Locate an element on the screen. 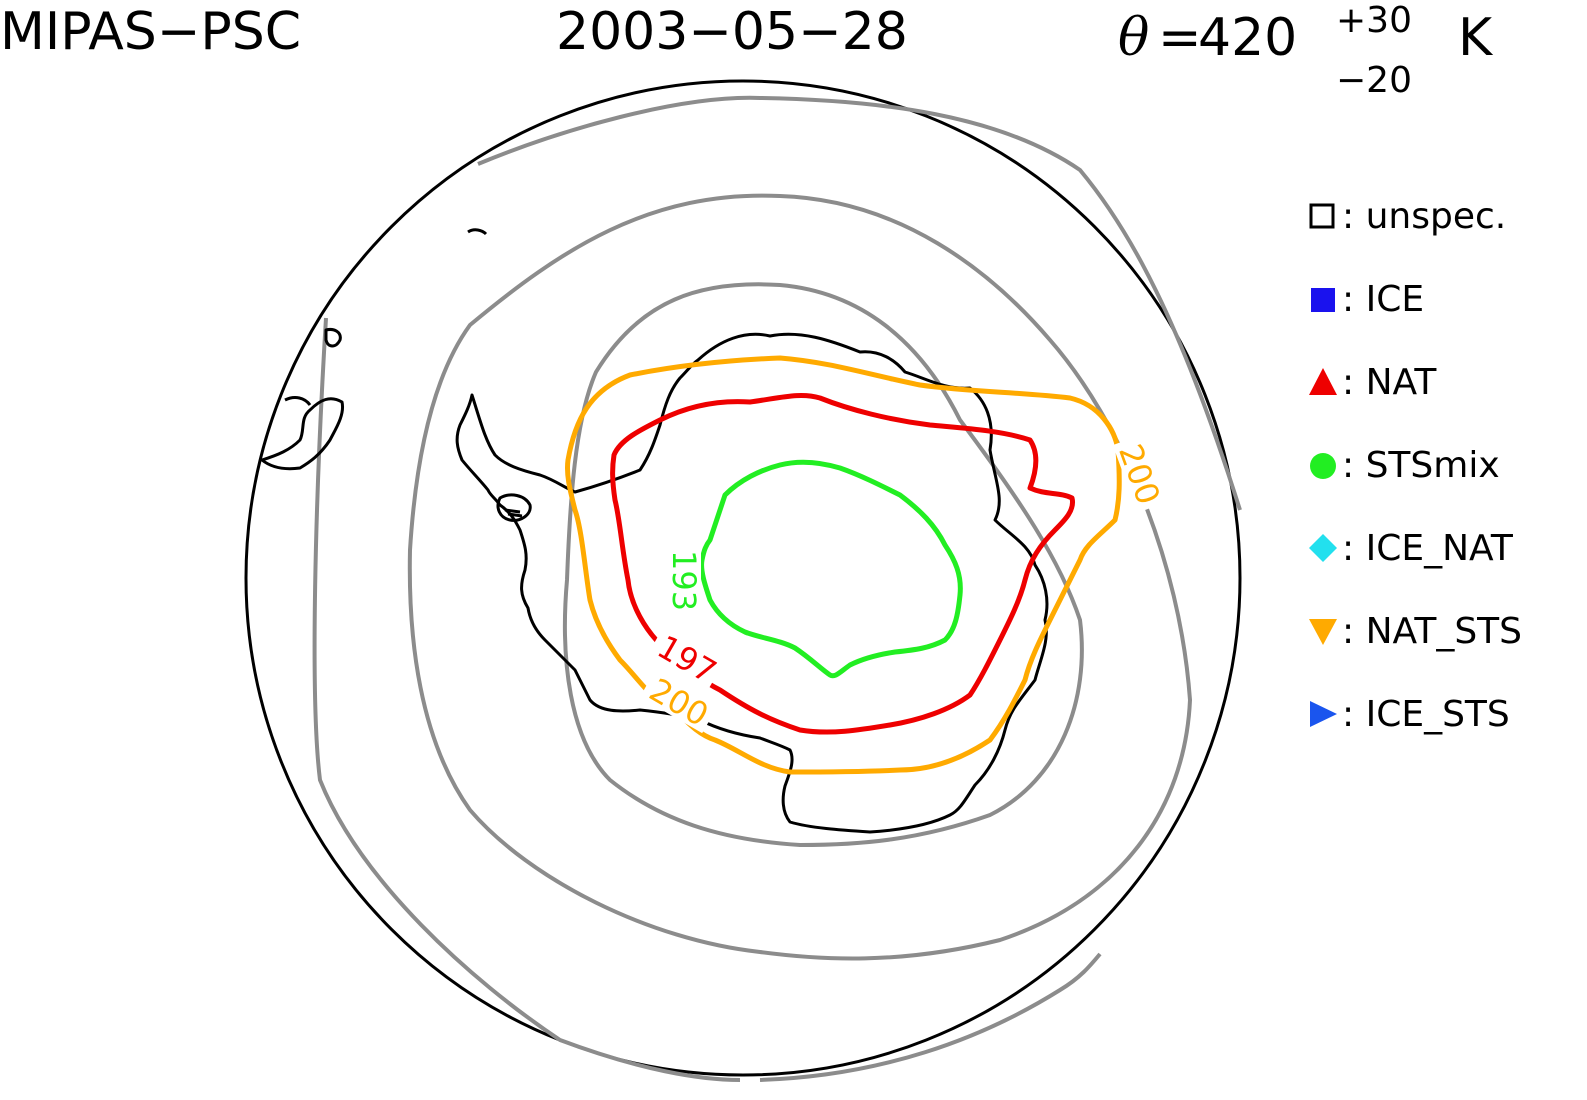 The image size is (1587, 1100). legend-item-nat: : NAT is located at coordinates (1443, 401).